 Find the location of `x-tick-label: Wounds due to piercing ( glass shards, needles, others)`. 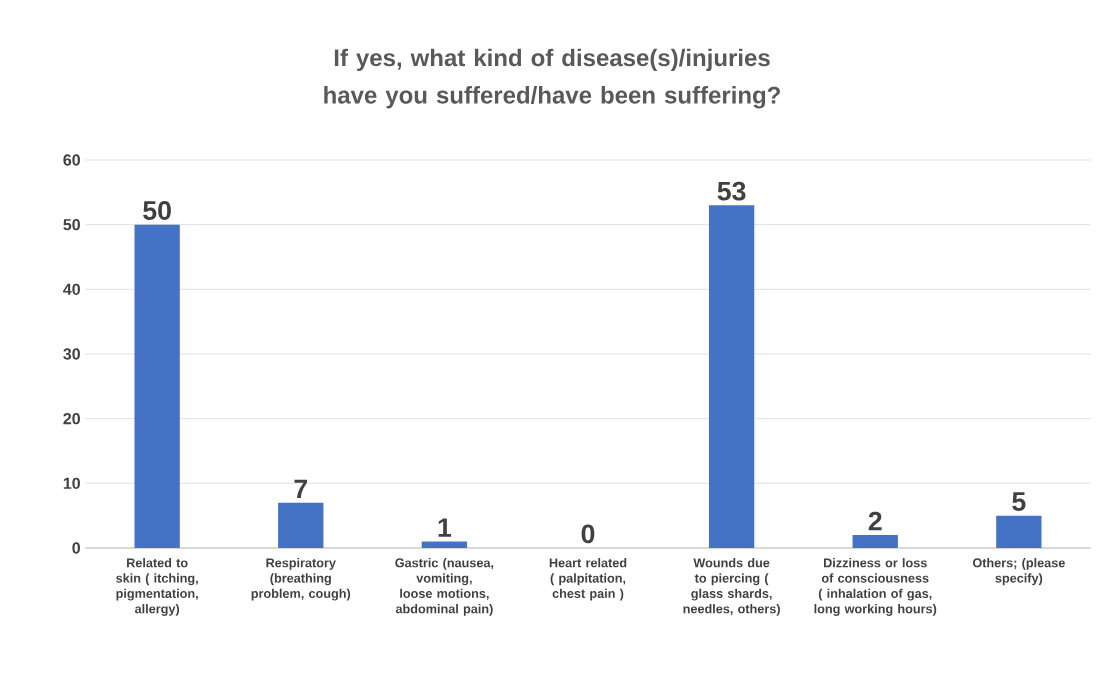

x-tick-label: Wounds due to piercing ( glass shards, needles, others) is located at coordinates (731, 587).